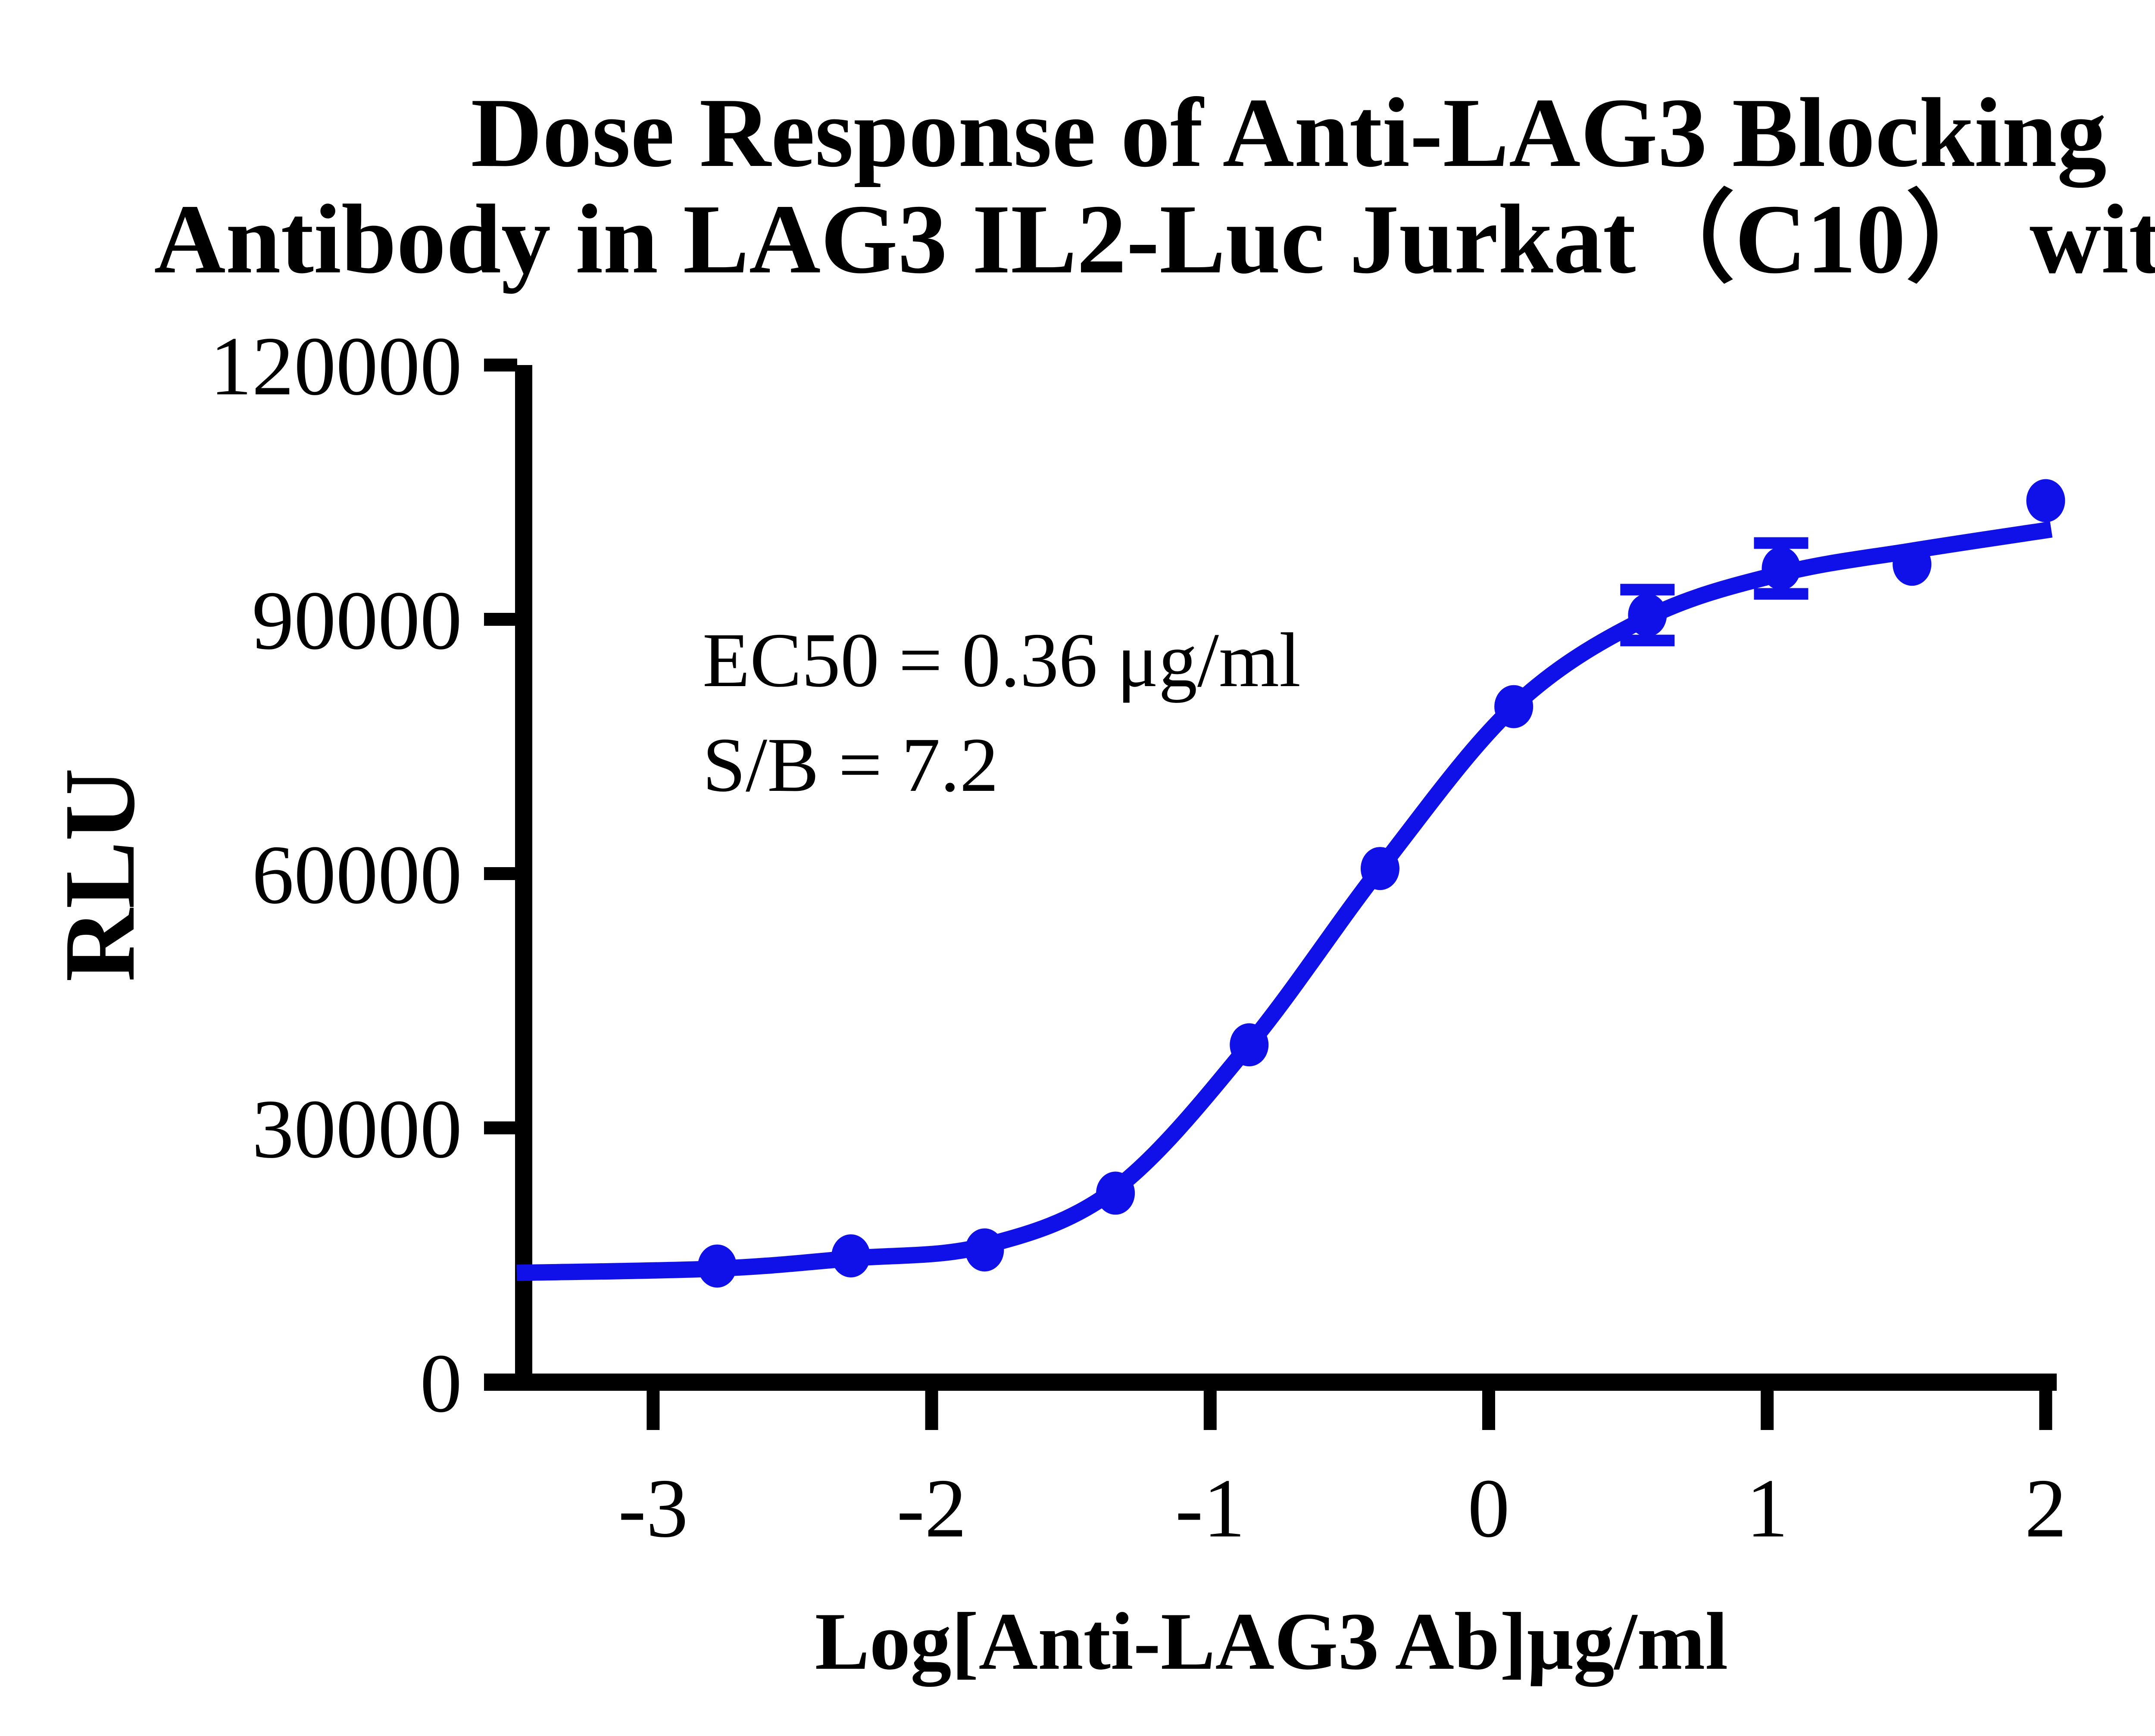 The height and width of the screenshot is (1736, 2155). What do you see at coordinates (931, 1508) in the screenshot?
I see `x-tick-label: -2` at bounding box center [931, 1508].